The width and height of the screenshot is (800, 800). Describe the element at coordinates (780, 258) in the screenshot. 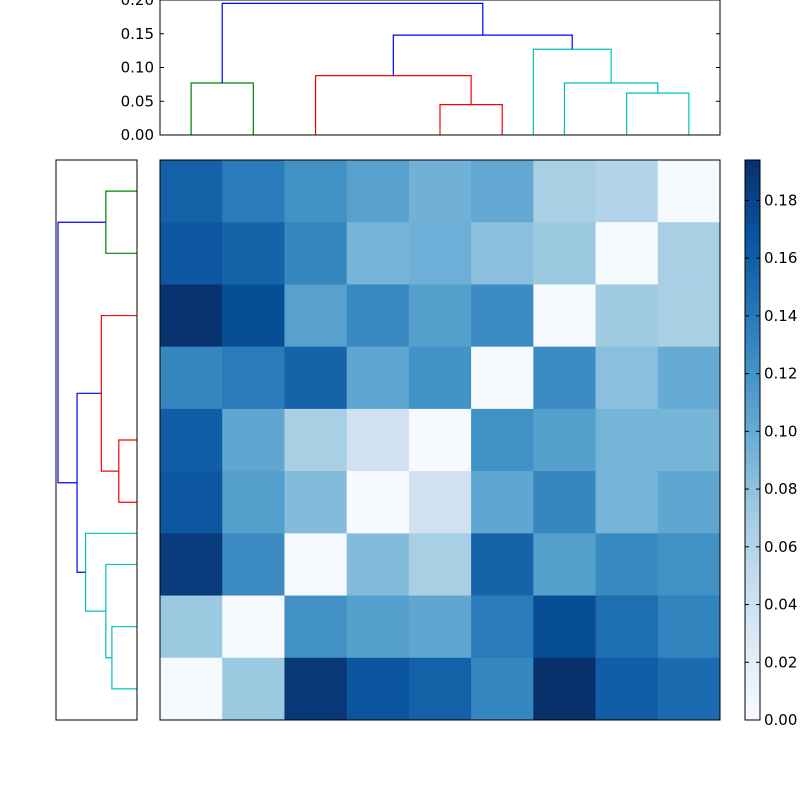

I see `colorbar-tick-label: 0.16` at that location.